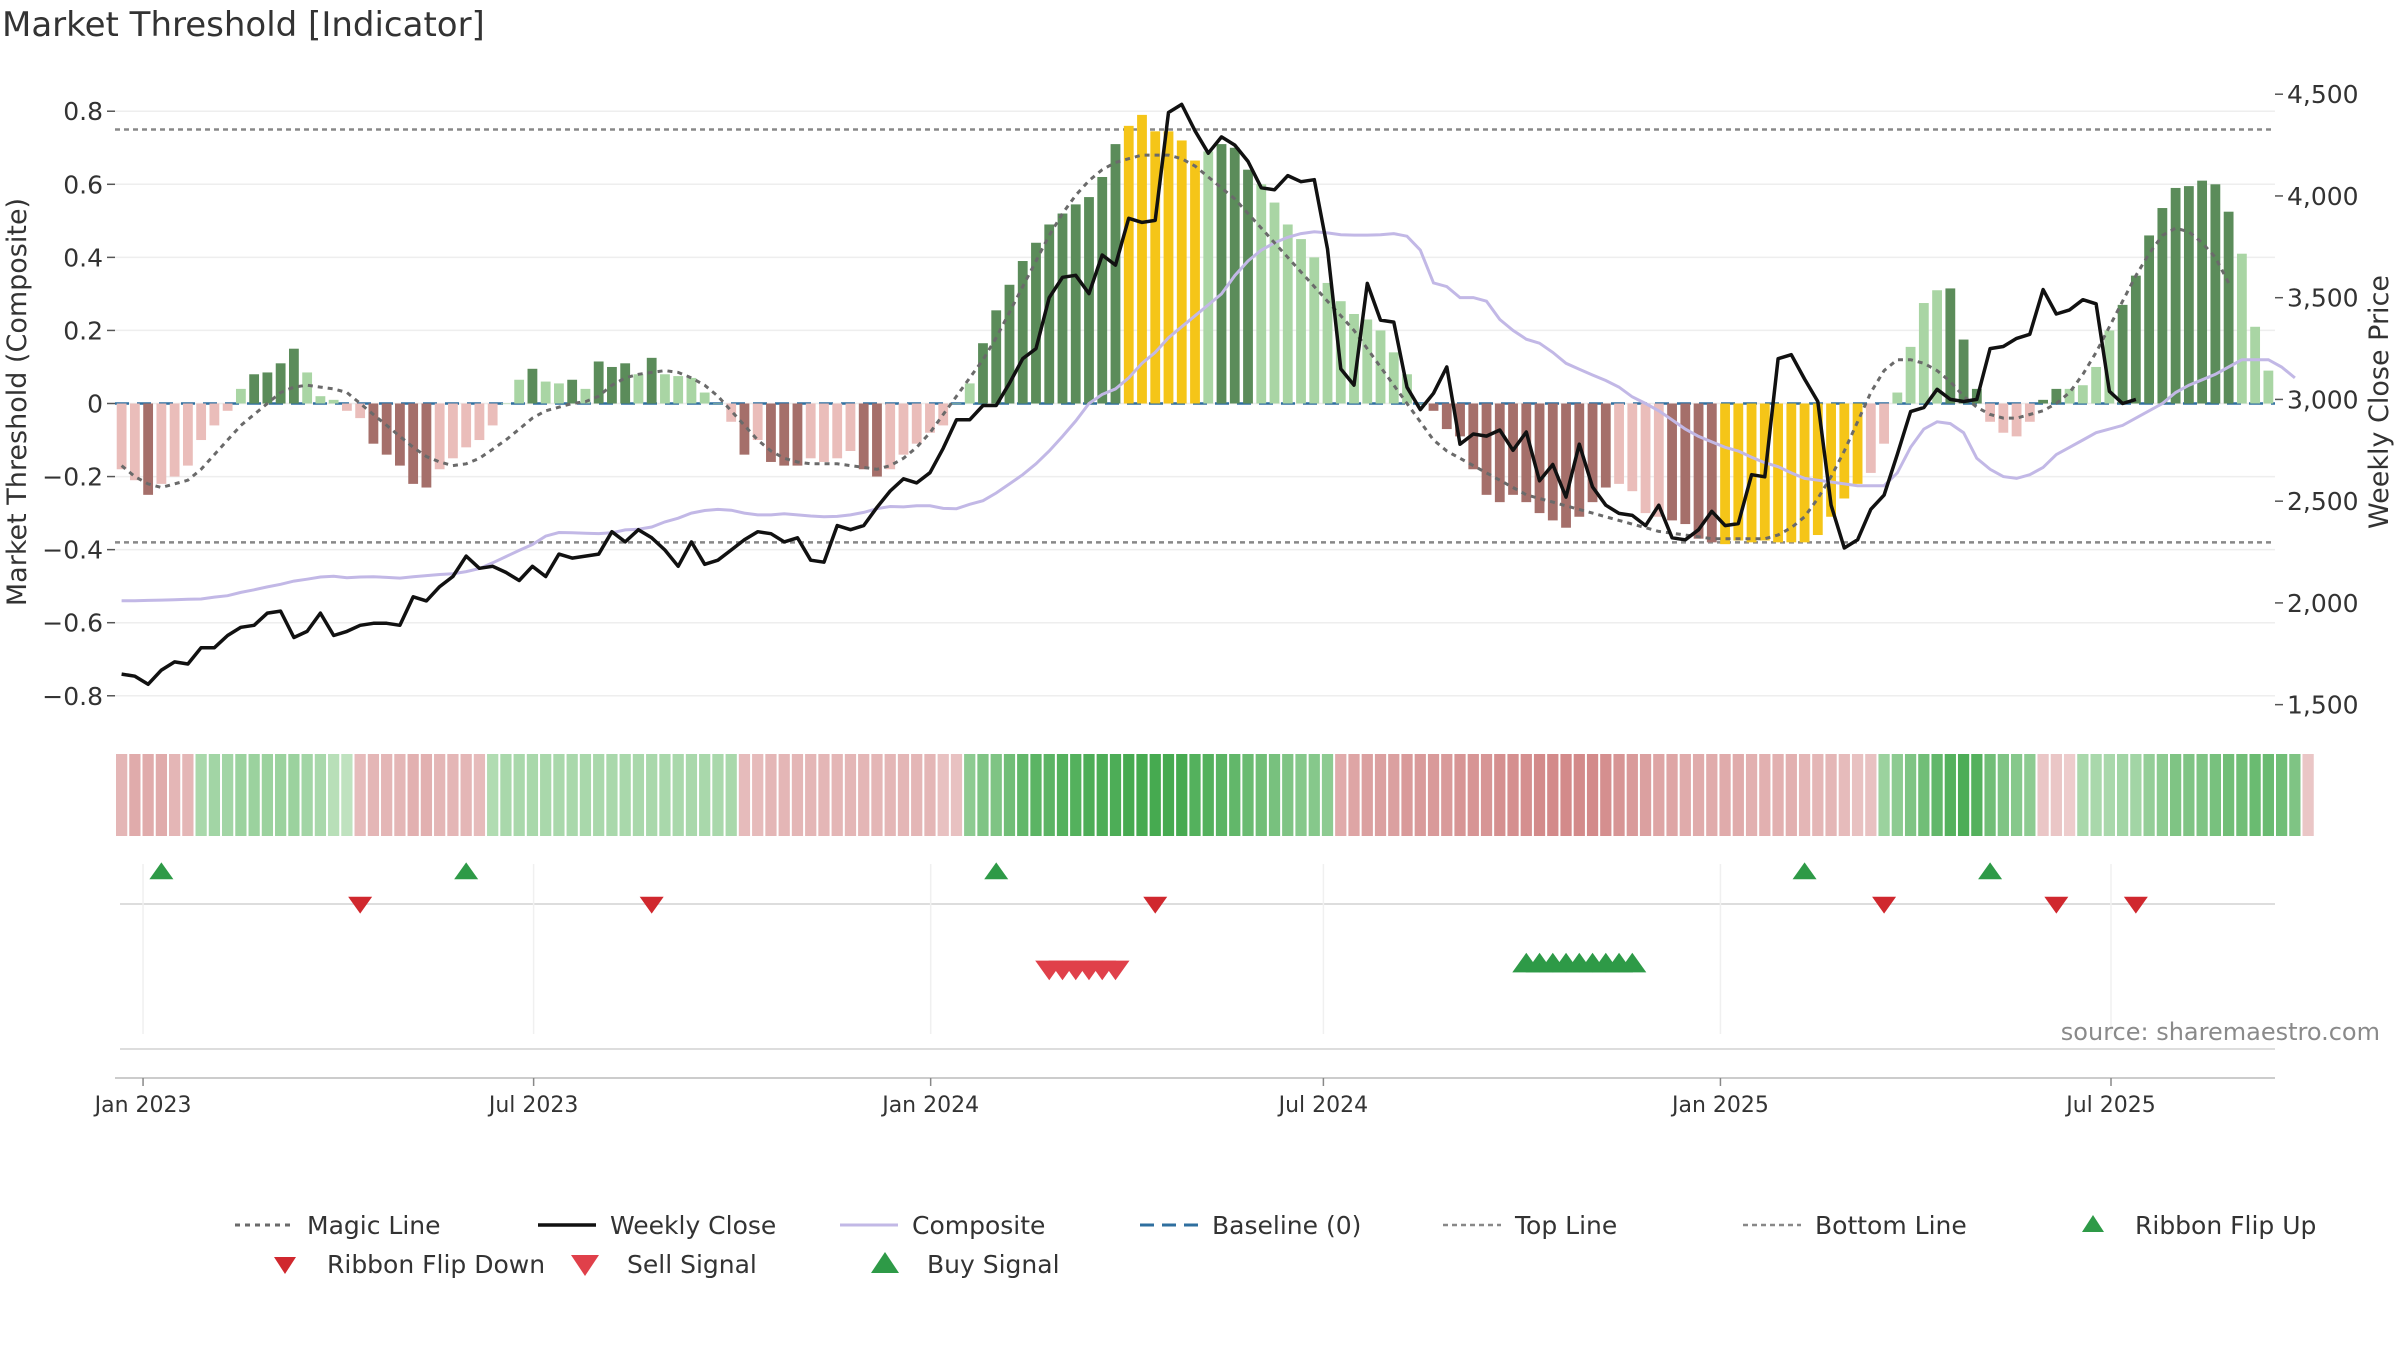  What do you see at coordinates (374, 1225) in the screenshot?
I see `legend-label: Magic Line` at bounding box center [374, 1225].